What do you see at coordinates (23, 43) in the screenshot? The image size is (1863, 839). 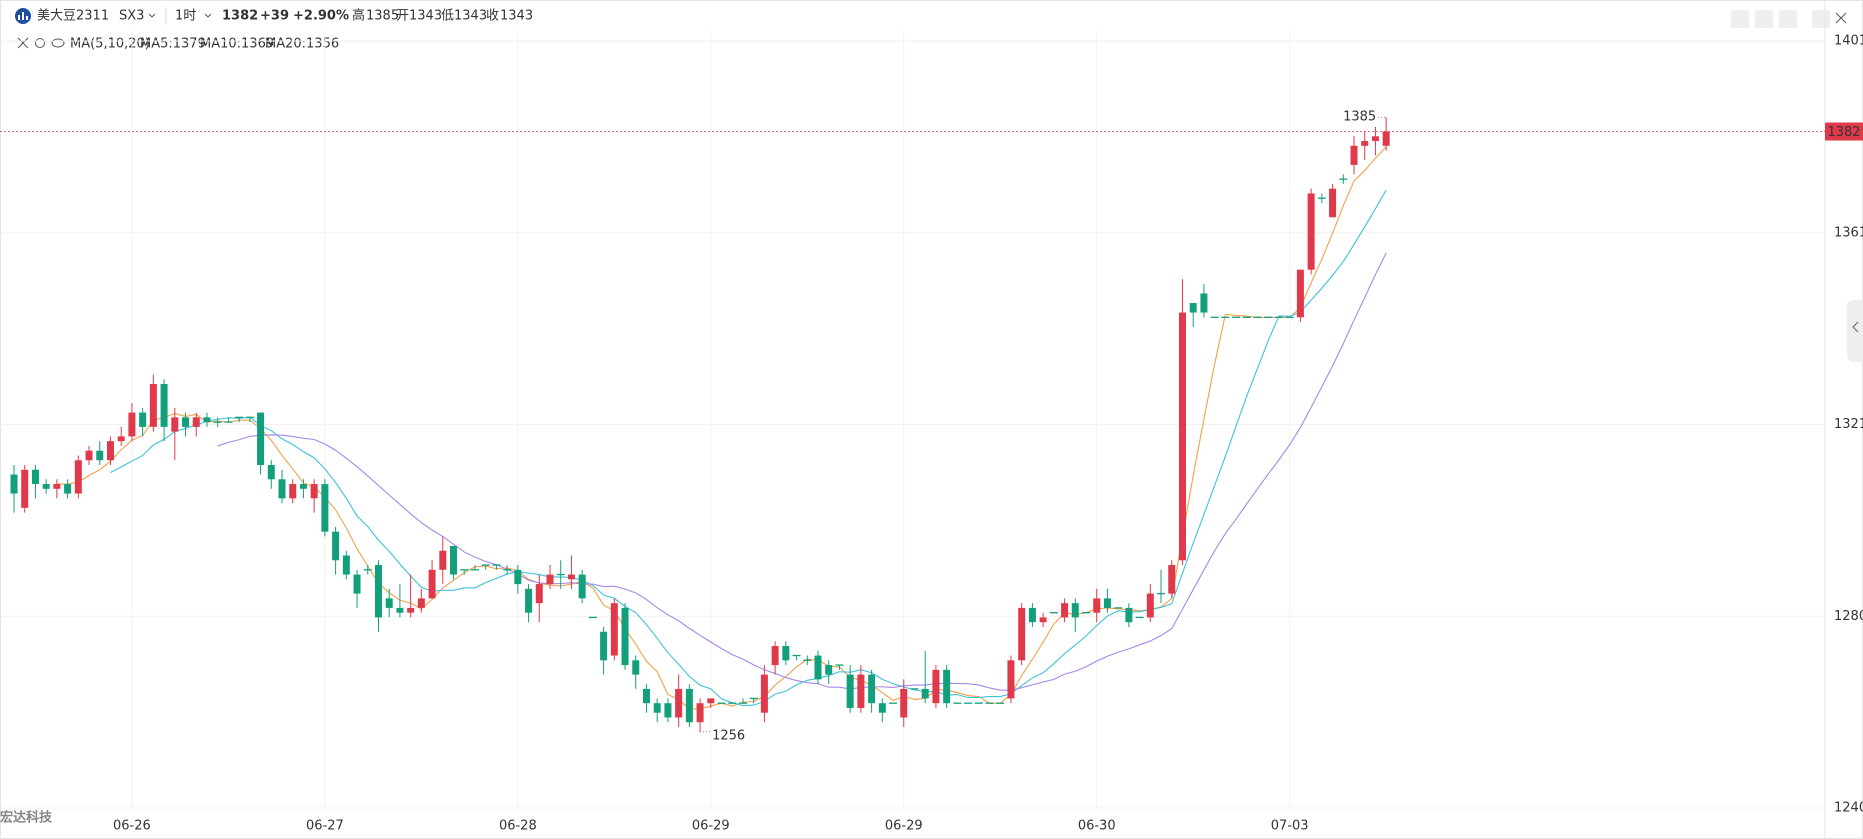 I see `close-icon` at bounding box center [23, 43].